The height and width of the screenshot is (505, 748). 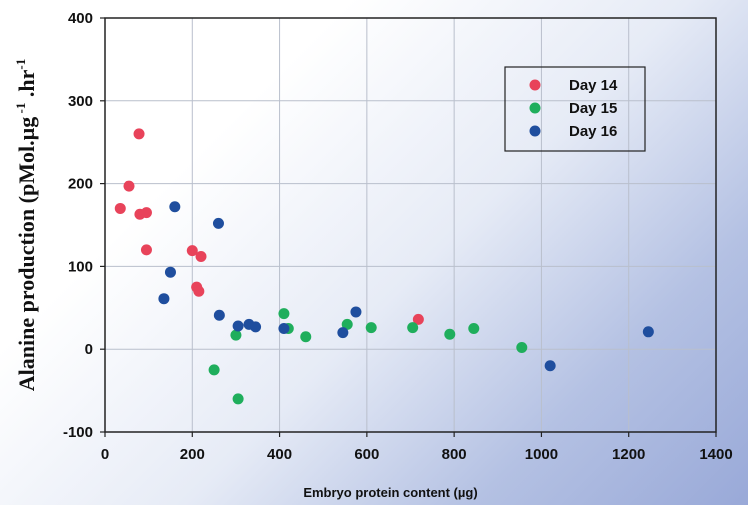 I want to click on legend-label: Day 14, so click(x=593, y=85).